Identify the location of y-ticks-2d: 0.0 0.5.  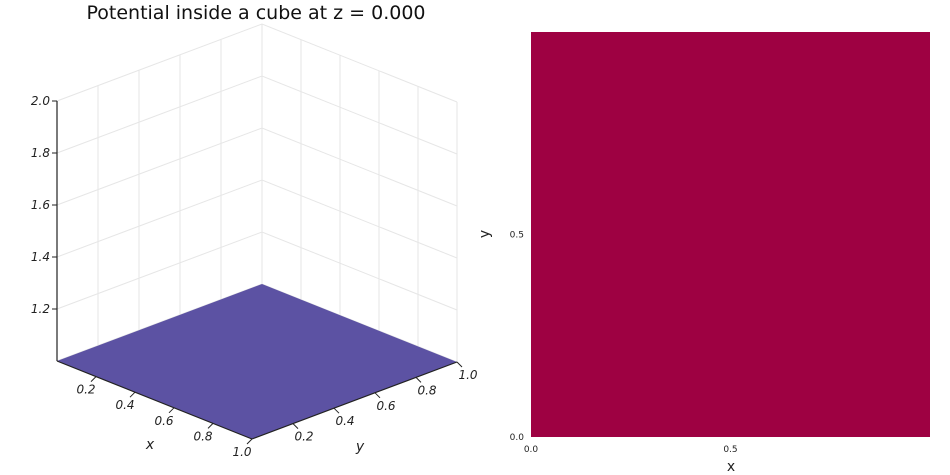
(517, 337).